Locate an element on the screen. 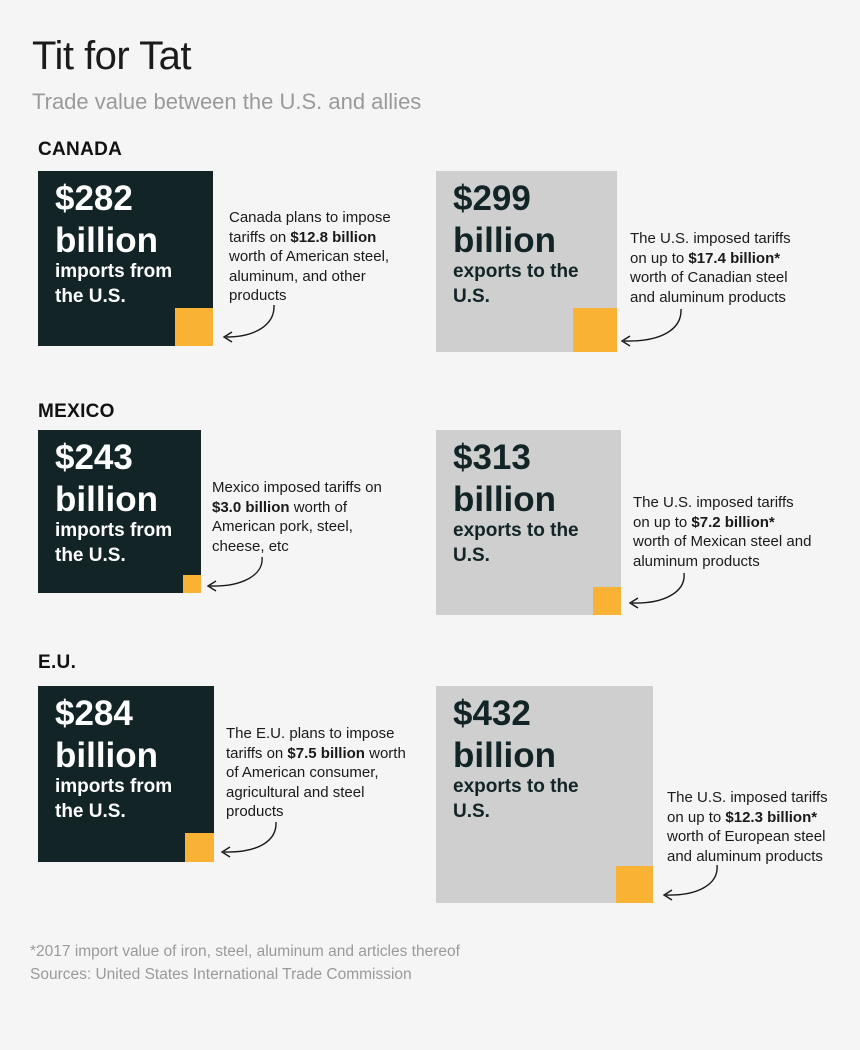 The height and width of the screenshot is (1050, 860). imports-box: $243 billion imports from the U.S. is located at coordinates (119, 511).